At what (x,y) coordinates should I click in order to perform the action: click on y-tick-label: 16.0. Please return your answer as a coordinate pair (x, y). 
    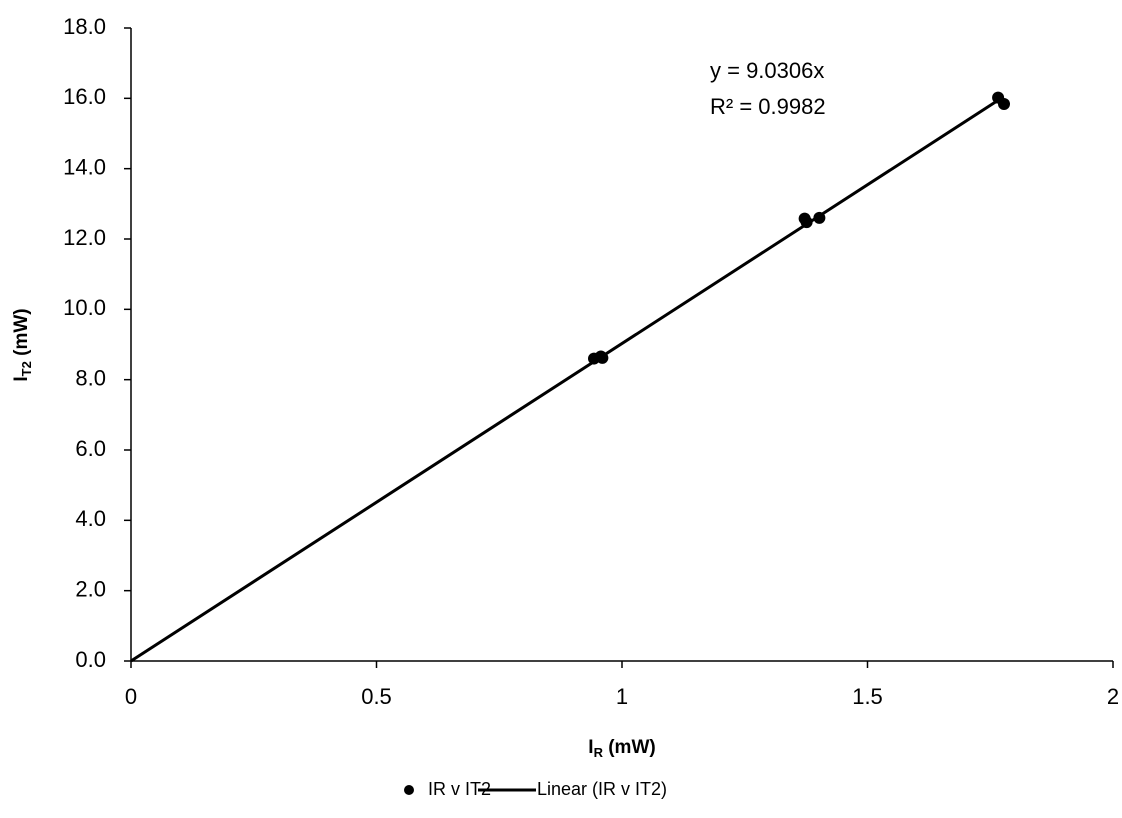
    Looking at the image, I should click on (84, 96).